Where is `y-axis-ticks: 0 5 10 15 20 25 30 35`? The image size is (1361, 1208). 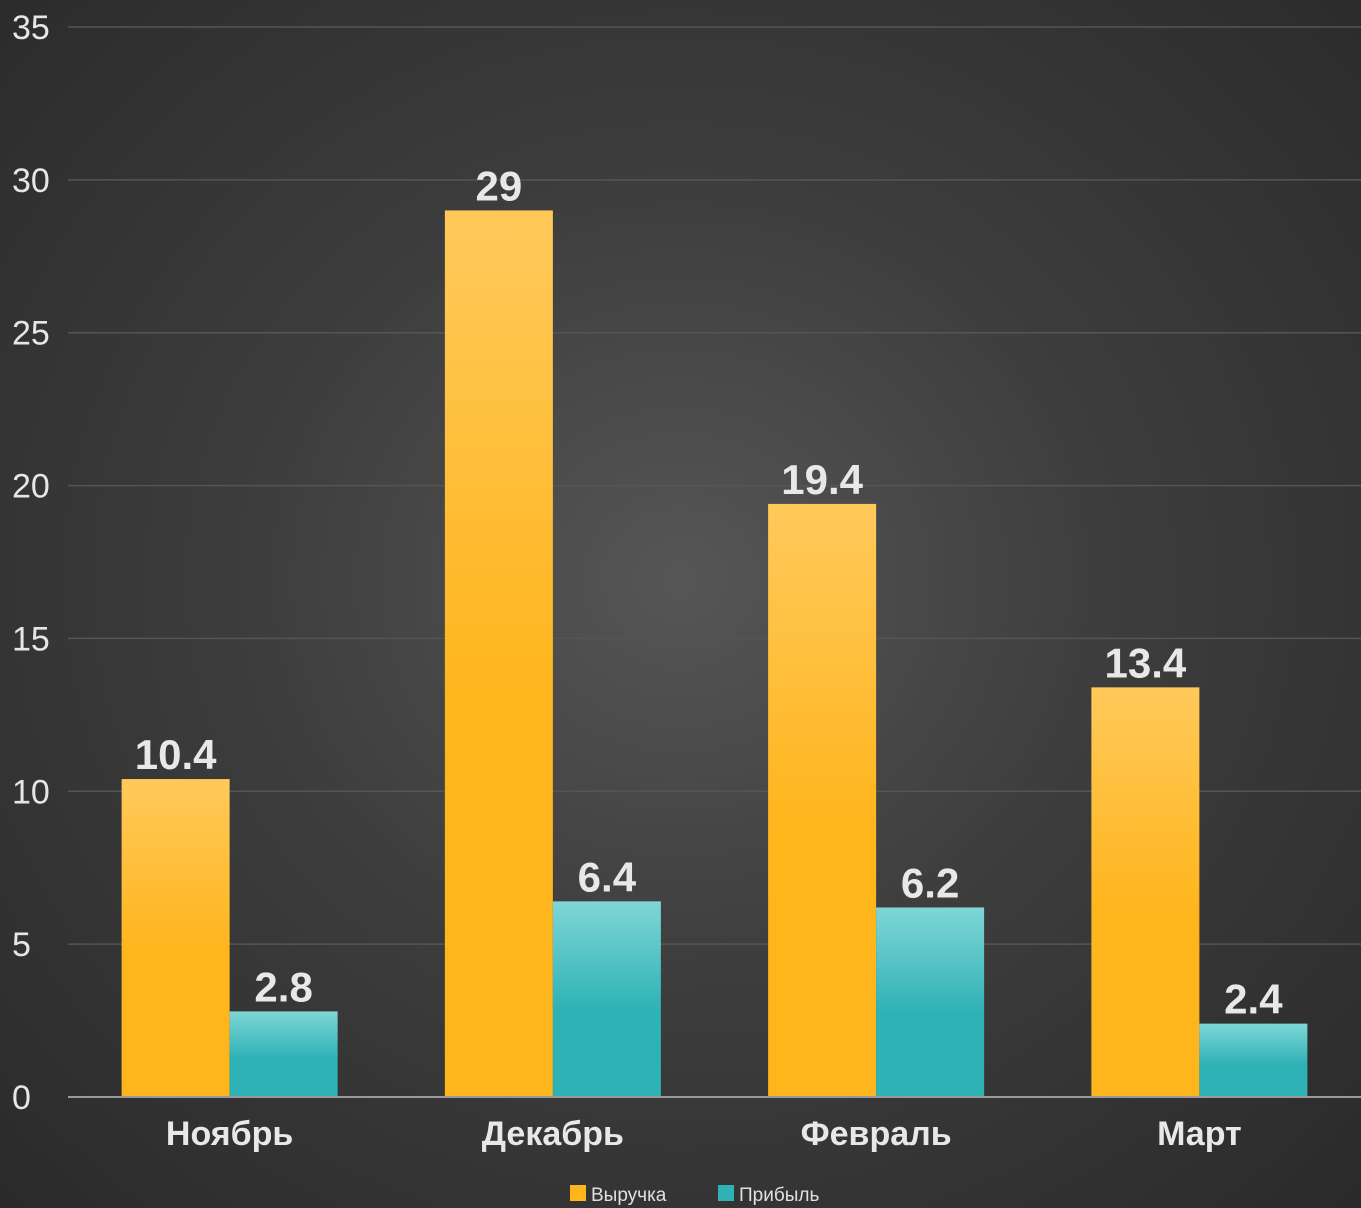 y-axis-ticks: 0 5 10 15 20 25 30 35 is located at coordinates (31, 563).